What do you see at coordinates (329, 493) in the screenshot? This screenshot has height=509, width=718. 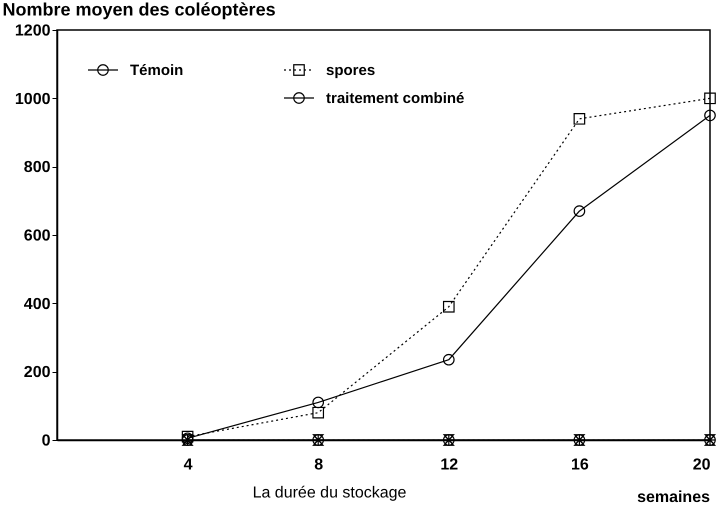 I see `x-axis-title: La durée du stockage` at bounding box center [329, 493].